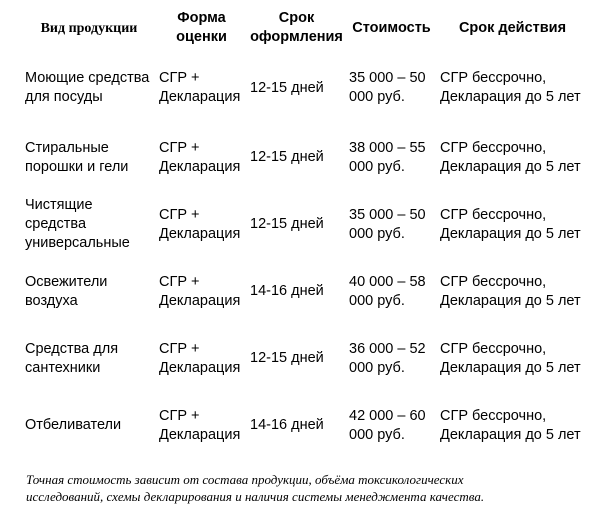 Image resolution: width=592 pixels, height=513 pixels. What do you see at coordinates (77, 157) in the screenshot?
I see `cell-product-type: Стиральные порошки и гели` at bounding box center [77, 157].